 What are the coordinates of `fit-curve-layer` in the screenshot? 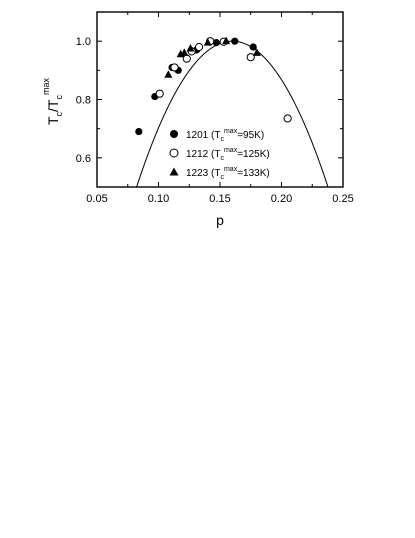 It's located at (232, 113).